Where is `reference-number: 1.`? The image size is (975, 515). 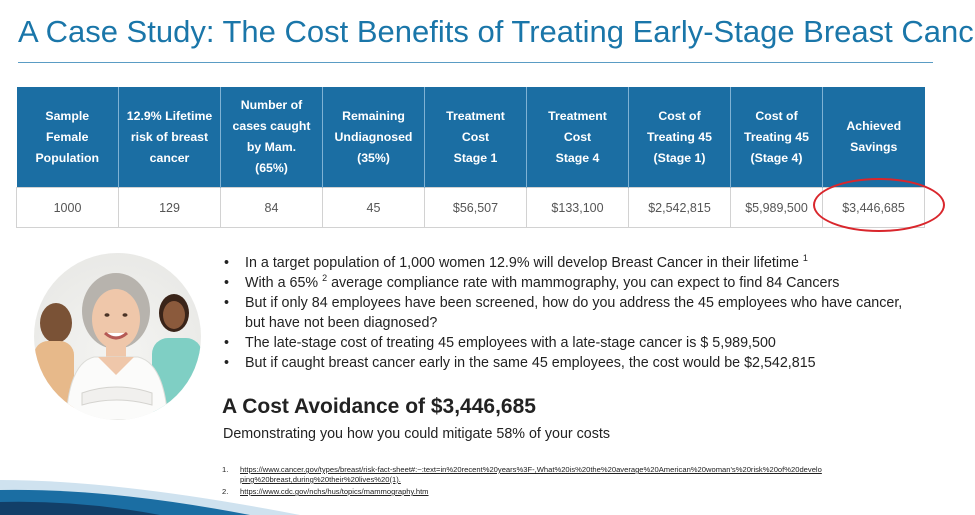 reference-number: 1. is located at coordinates (225, 469).